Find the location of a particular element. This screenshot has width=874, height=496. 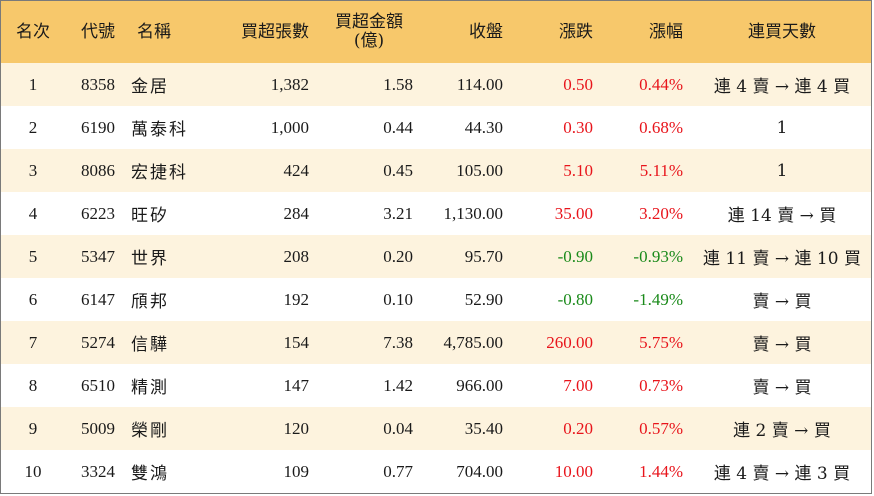

table-row: 6 6147 頎邦 192 0.10 52.90 -0.80 -1.49% 賣 → 買 is located at coordinates (436, 299).